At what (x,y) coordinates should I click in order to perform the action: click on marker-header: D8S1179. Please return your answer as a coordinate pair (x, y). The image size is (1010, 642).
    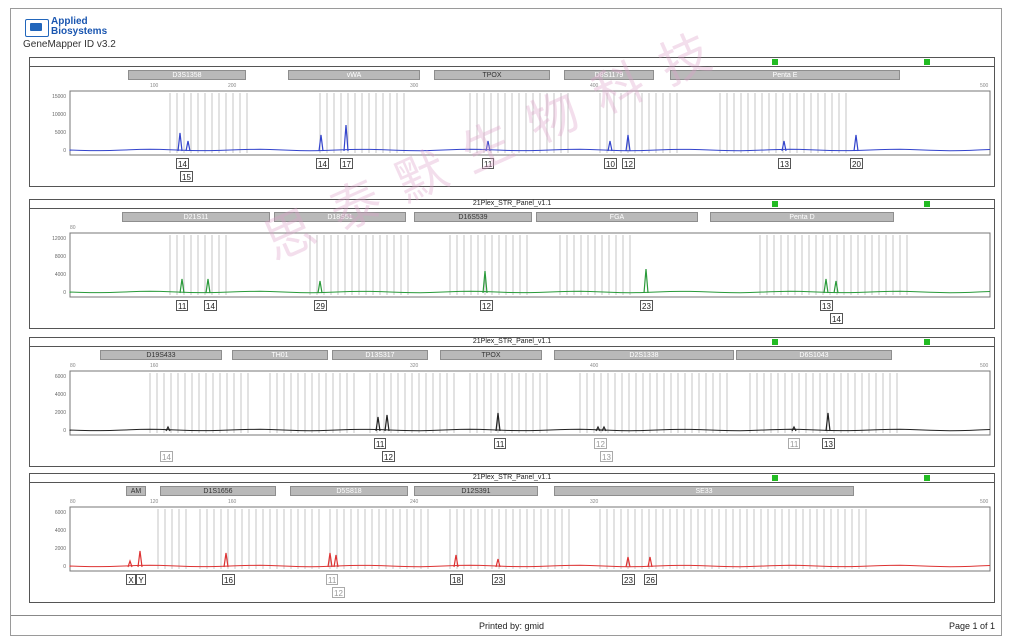
    Looking at the image, I should click on (609, 75).